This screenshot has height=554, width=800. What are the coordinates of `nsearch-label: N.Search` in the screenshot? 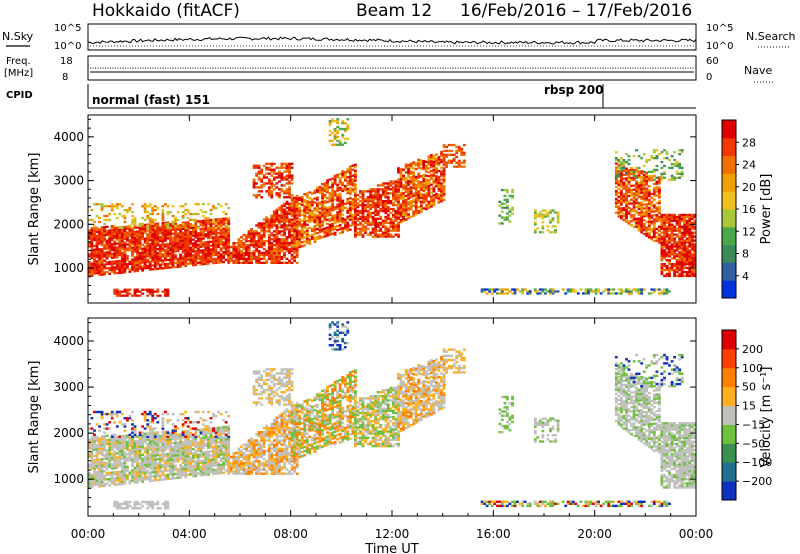 It's located at (771, 36).